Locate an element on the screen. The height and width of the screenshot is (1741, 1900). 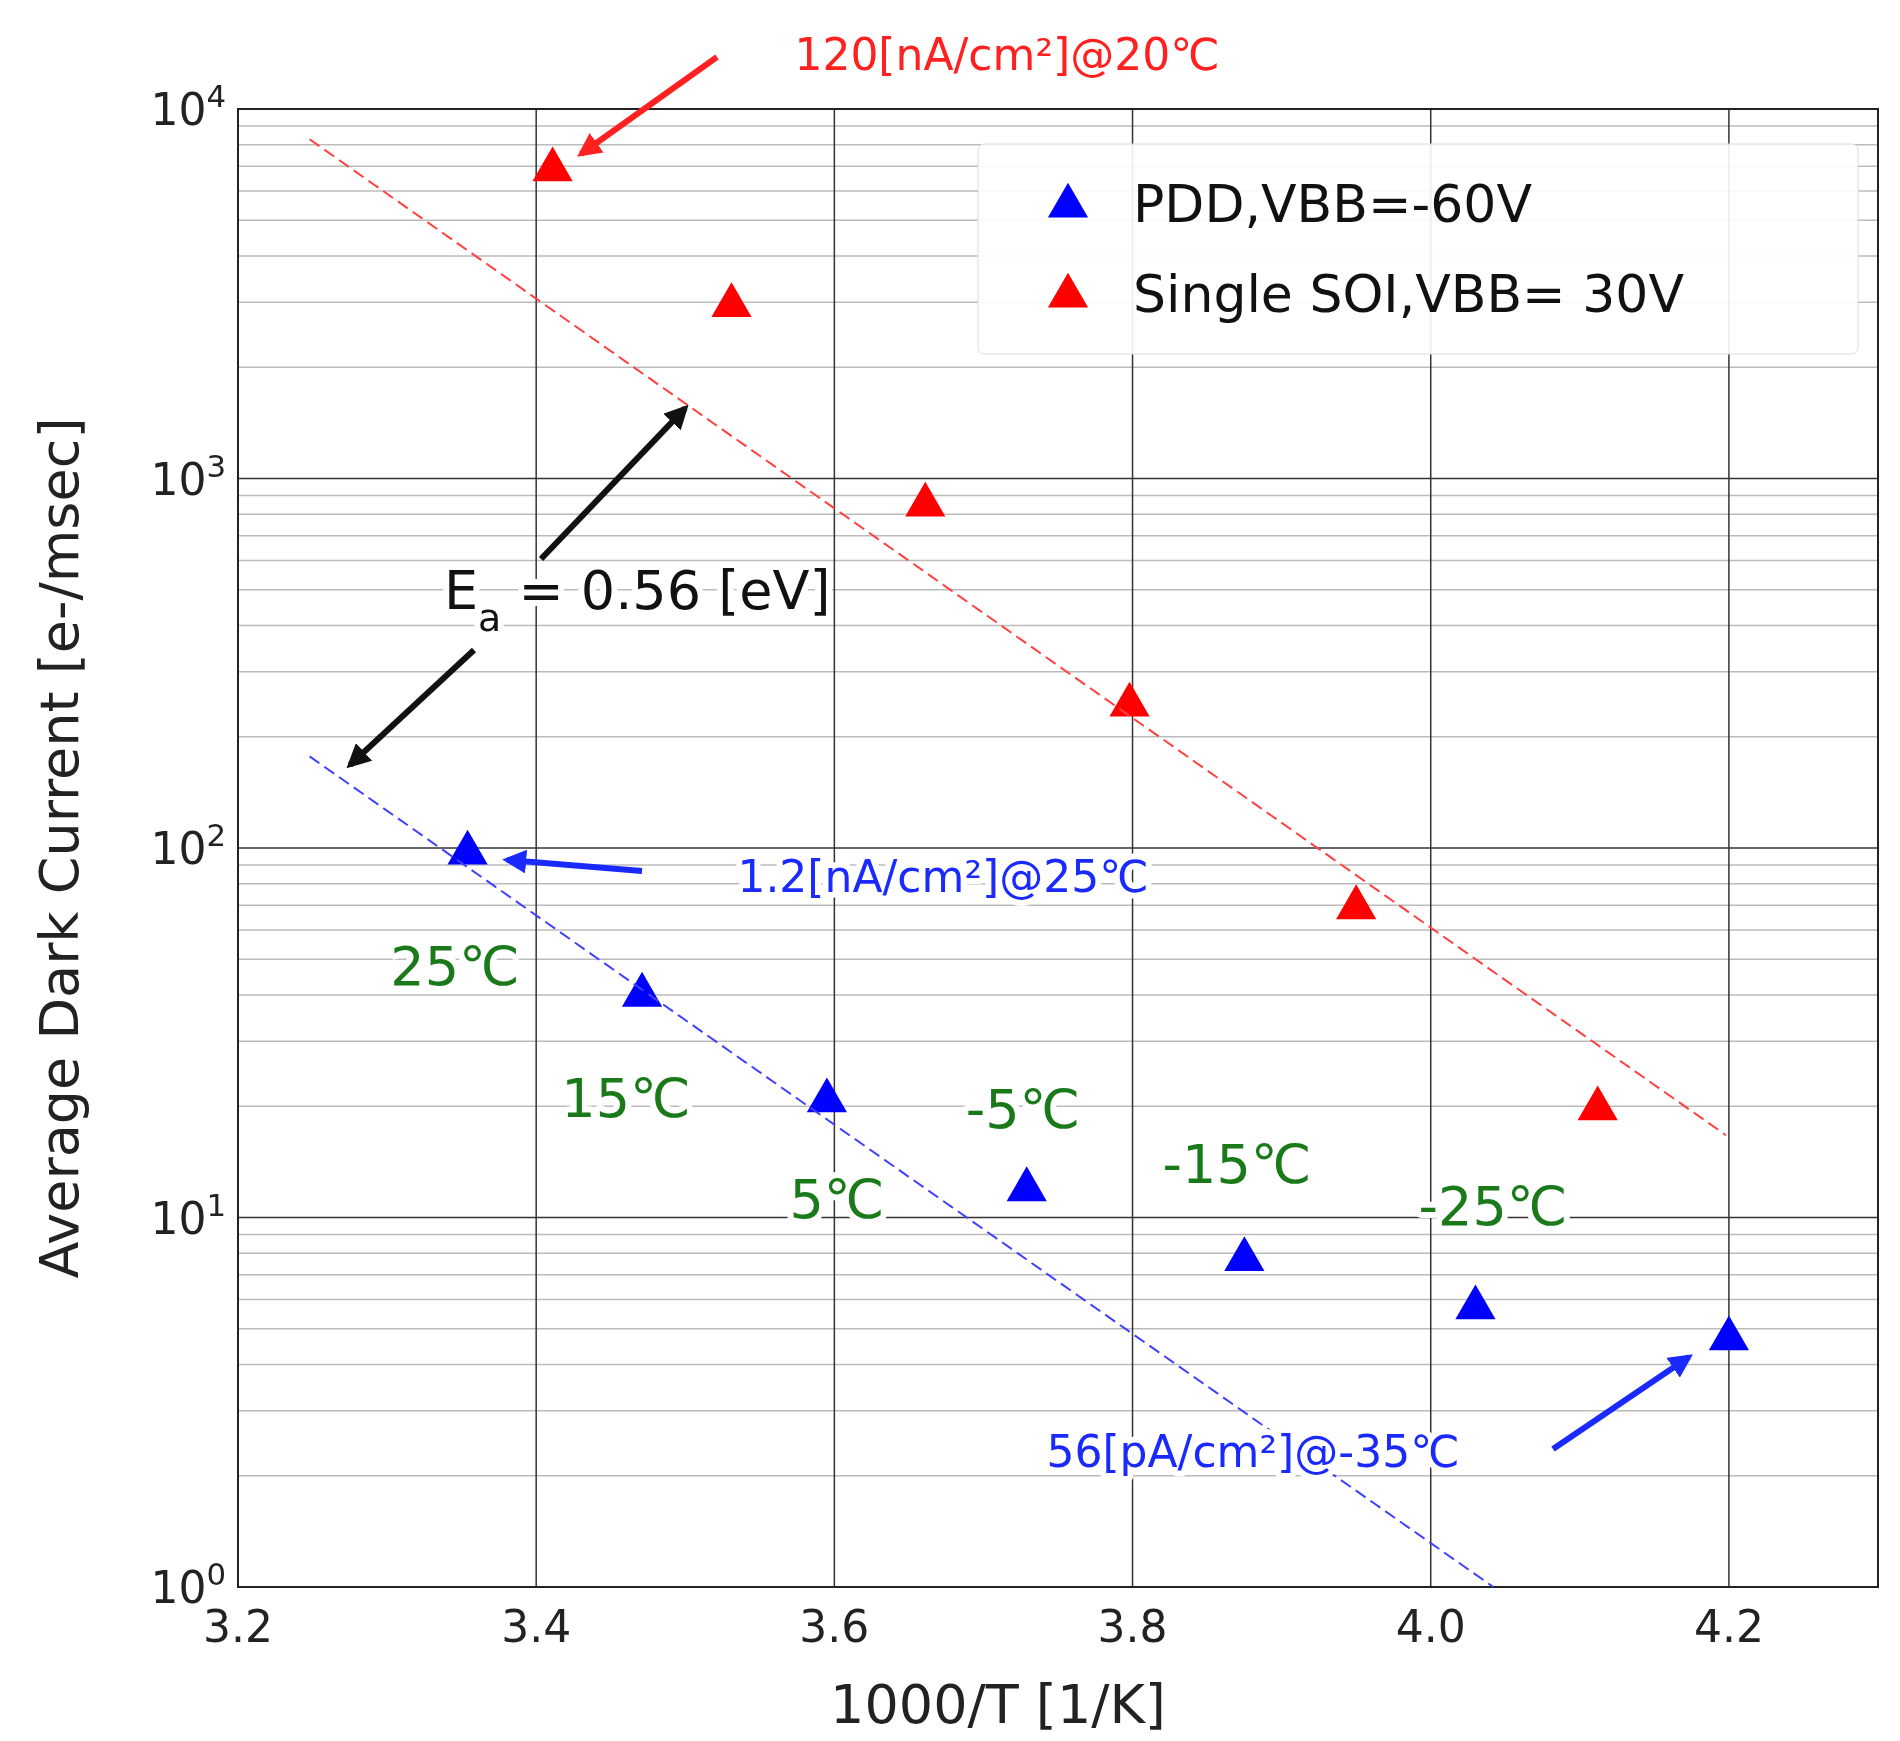
y-tick-label: 10$^{2}$ is located at coordinates (188, 845).